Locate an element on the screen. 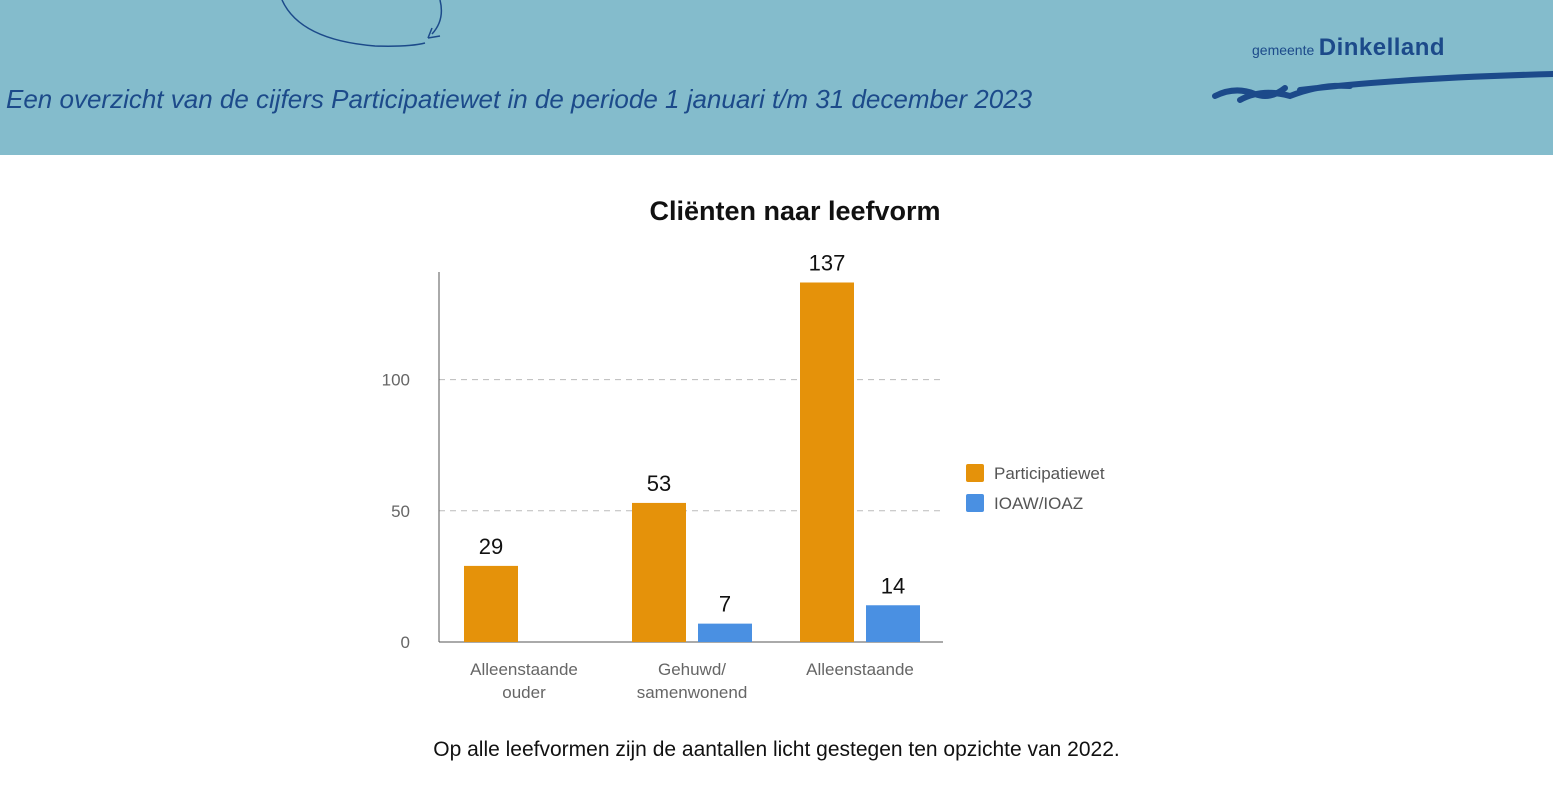  chart-title: Cliënten naar leefvorm is located at coordinates (794, 211).